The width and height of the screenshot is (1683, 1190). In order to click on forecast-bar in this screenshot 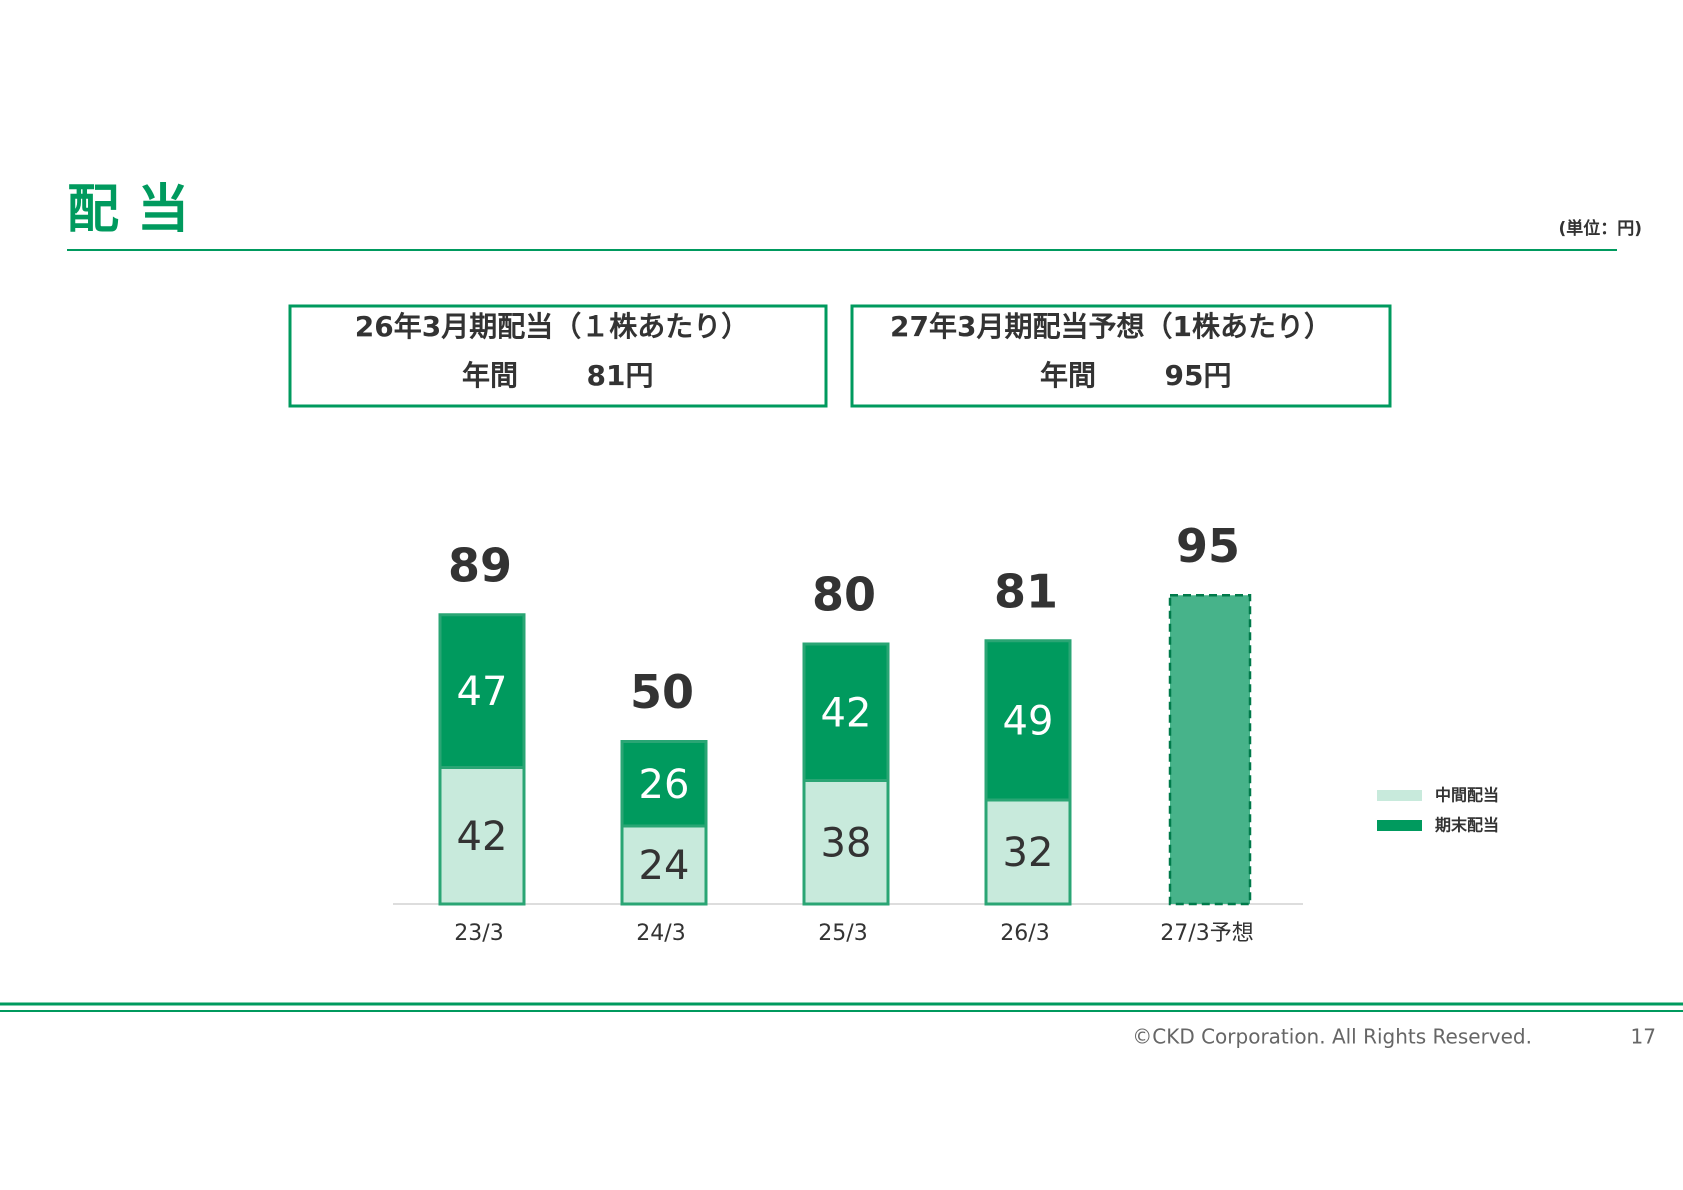, I will do `click(1210, 750)`.